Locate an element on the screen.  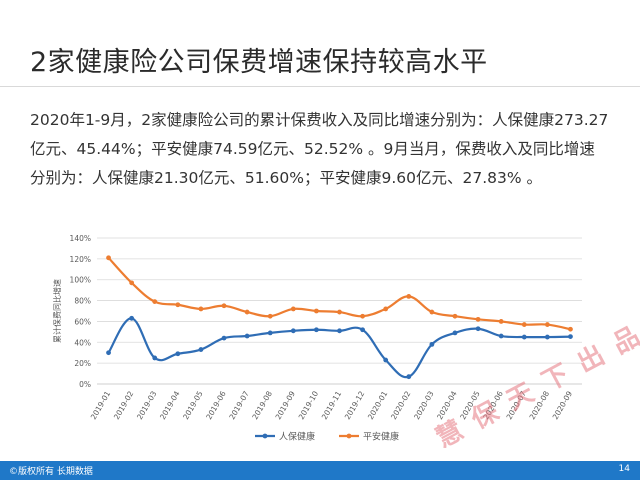
title-divider is located at coordinates (320, 86).